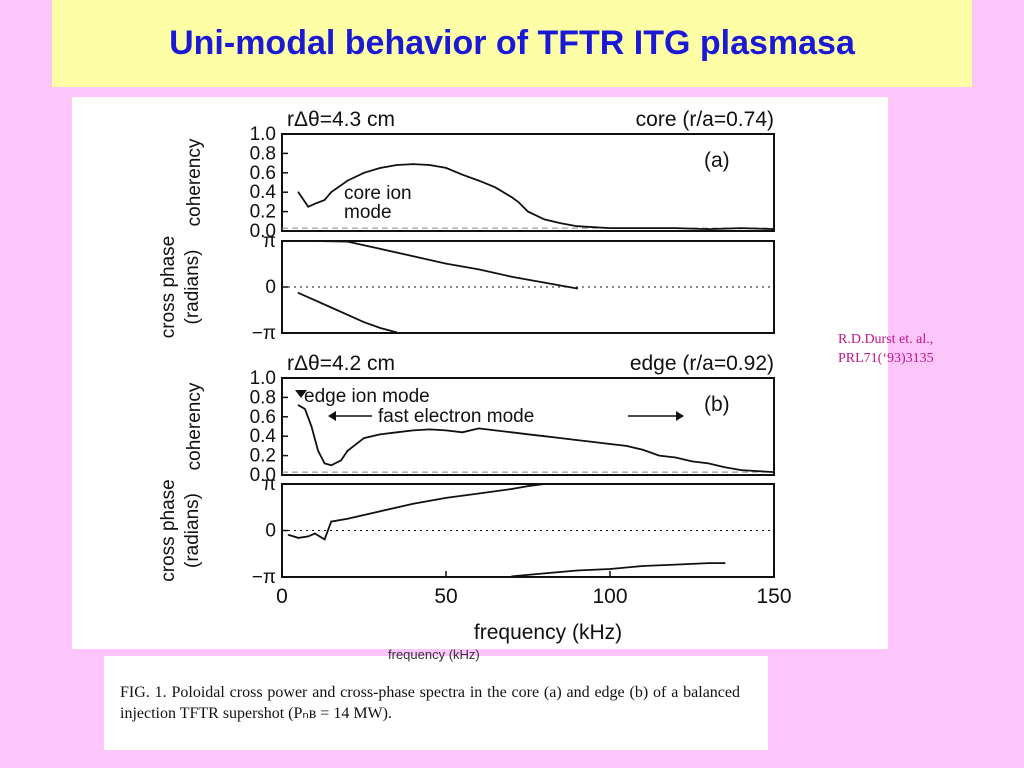  I want to click on title-banner: Uni-modal behavior of TFTR ITG plasmasa, so click(512, 43).